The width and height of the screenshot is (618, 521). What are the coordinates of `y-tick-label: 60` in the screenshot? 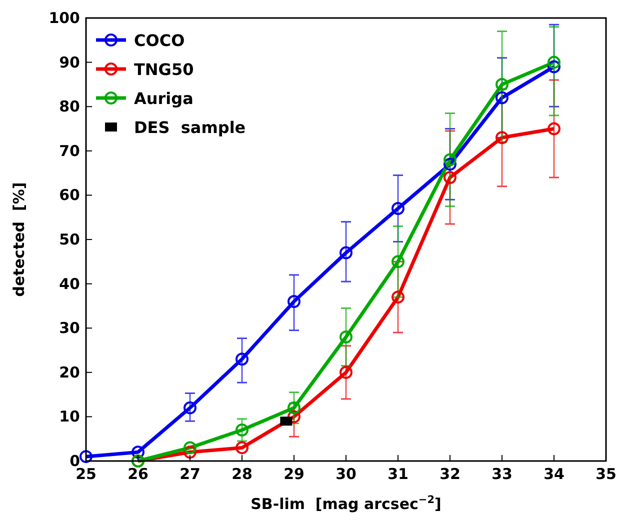 It's located at (69, 195).